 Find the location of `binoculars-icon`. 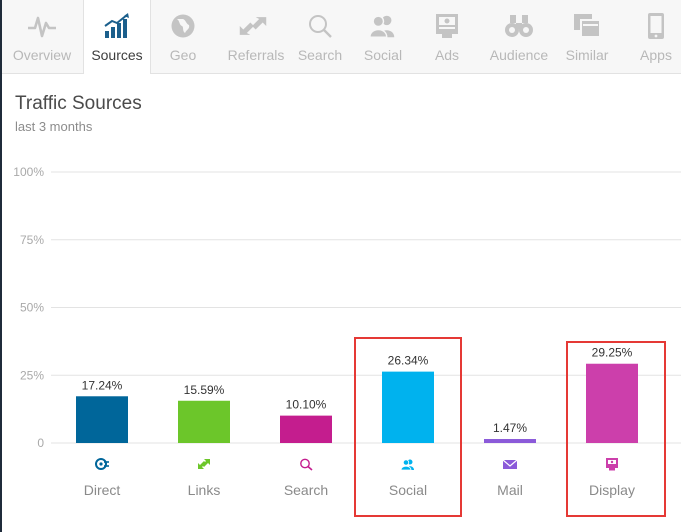

binoculars-icon is located at coordinates (519, 26).